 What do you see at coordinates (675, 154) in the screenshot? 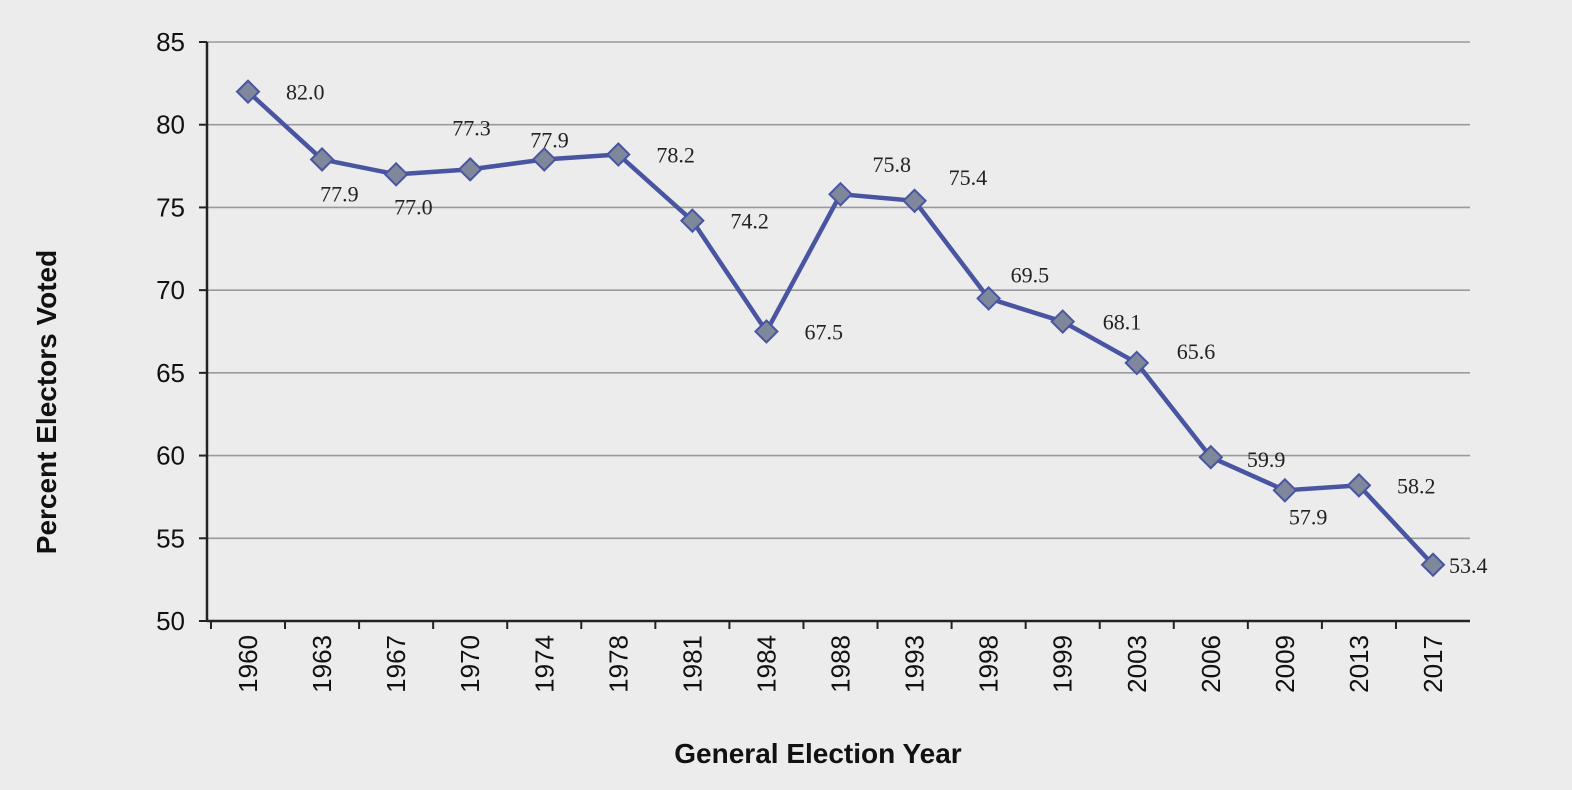
I see `data-label: 78.2` at bounding box center [675, 154].